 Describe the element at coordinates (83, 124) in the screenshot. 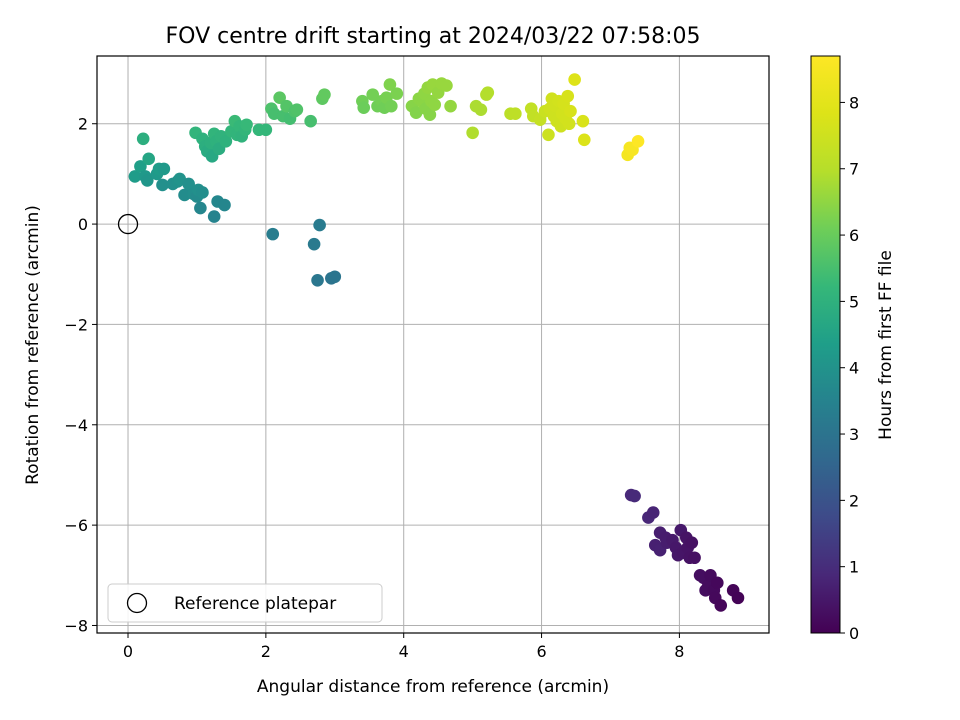

I see `y-tick-label: 2` at that location.